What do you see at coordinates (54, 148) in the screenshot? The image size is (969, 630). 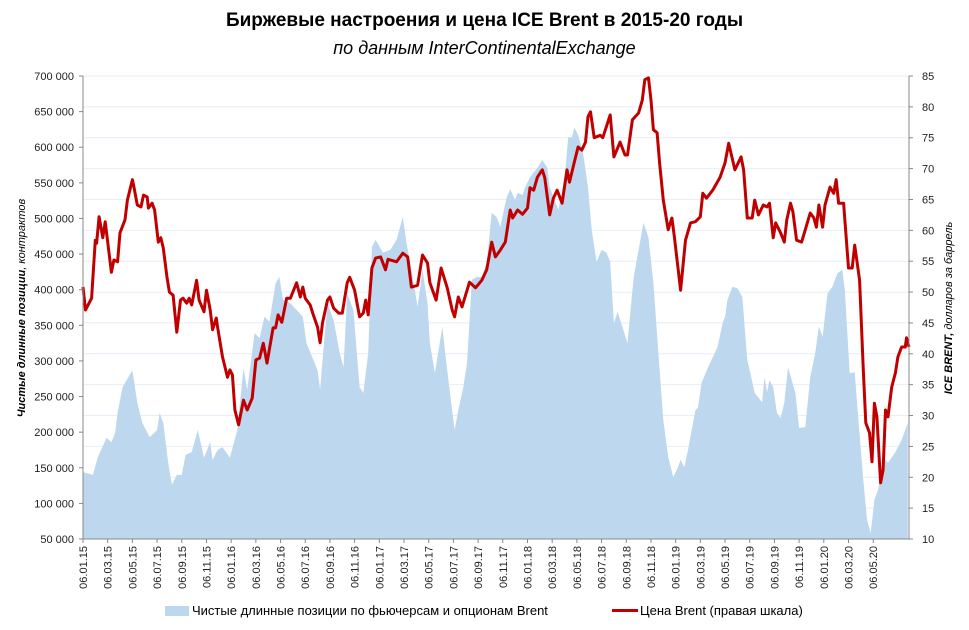 I see `left-tick-label: 600 000` at bounding box center [54, 148].